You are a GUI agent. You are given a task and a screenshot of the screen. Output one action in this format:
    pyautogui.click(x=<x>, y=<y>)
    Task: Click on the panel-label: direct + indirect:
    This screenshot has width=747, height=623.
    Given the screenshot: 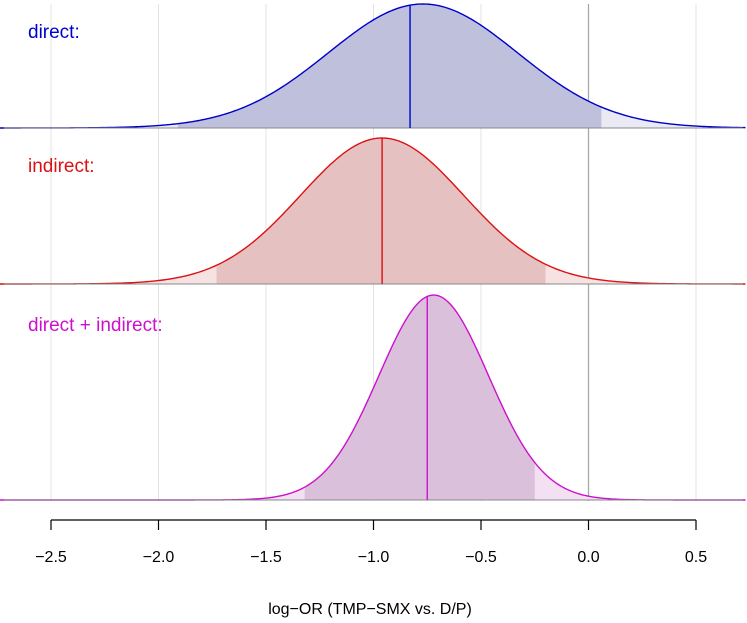 What is the action you would take?
    pyautogui.click(x=95, y=325)
    